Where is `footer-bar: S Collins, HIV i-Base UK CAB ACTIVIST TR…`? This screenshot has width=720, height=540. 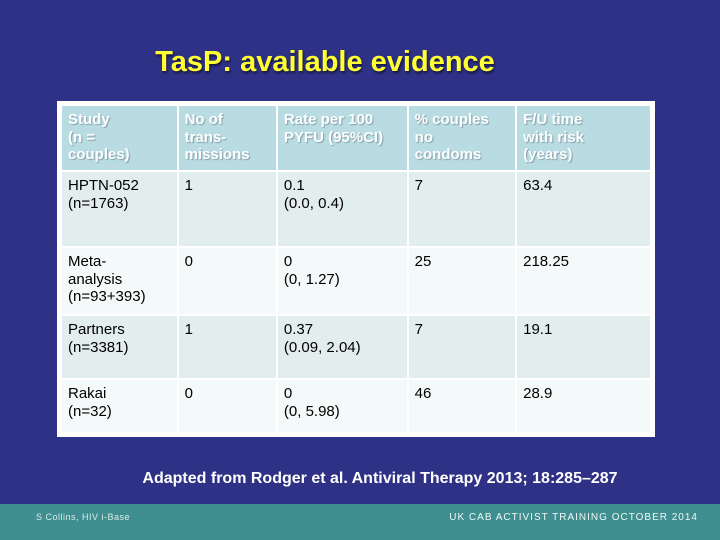
footer-bar: S Collins, HIV i-Base UK CAB ACTIVIST TR… is located at coordinates (360, 522).